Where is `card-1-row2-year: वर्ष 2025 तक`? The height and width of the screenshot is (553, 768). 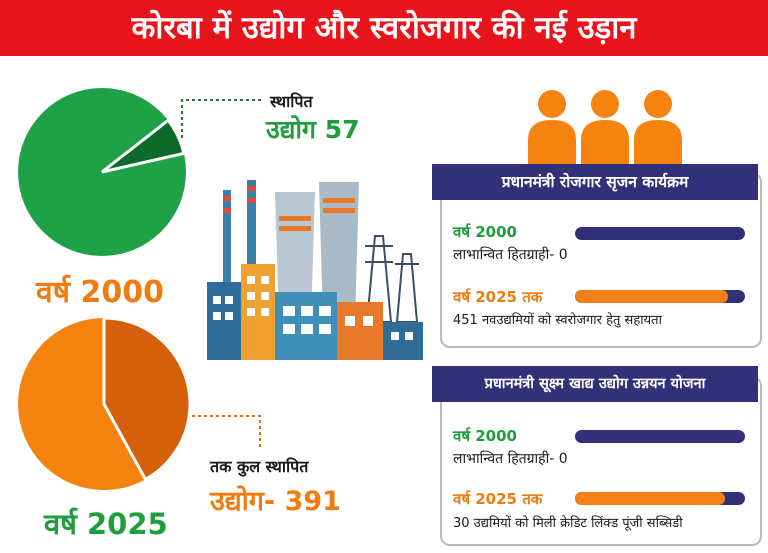 card-1-row2-year: वर्ष 2025 तक is located at coordinates (498, 297).